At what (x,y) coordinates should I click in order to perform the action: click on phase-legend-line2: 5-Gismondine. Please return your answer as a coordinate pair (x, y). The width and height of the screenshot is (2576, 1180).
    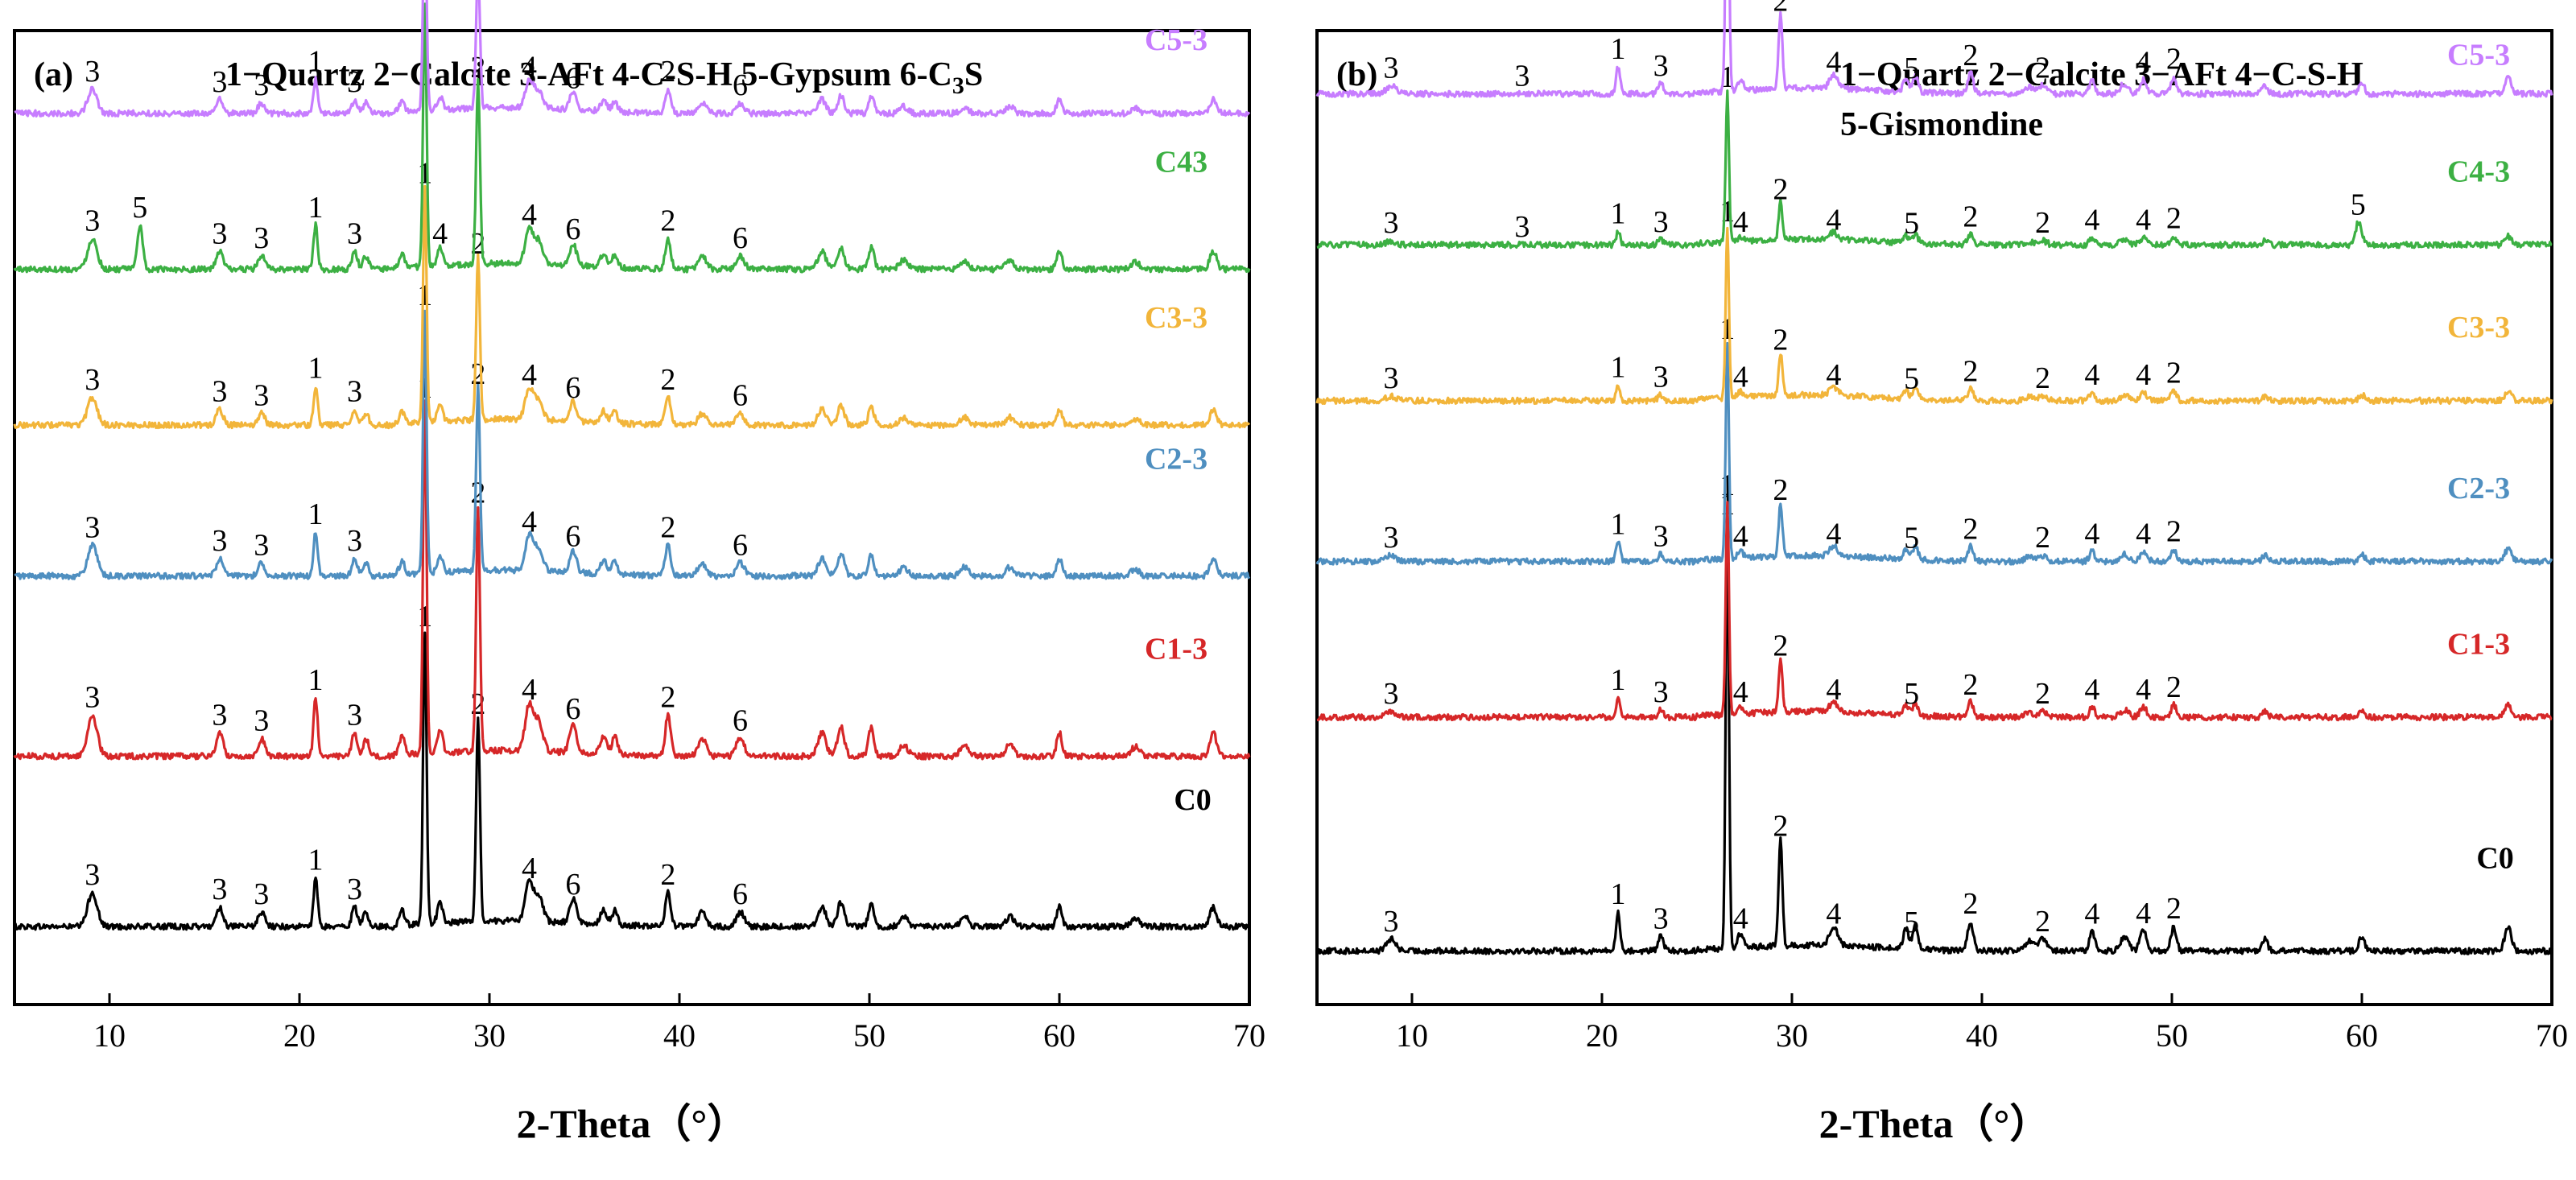
    Looking at the image, I should click on (1941, 124).